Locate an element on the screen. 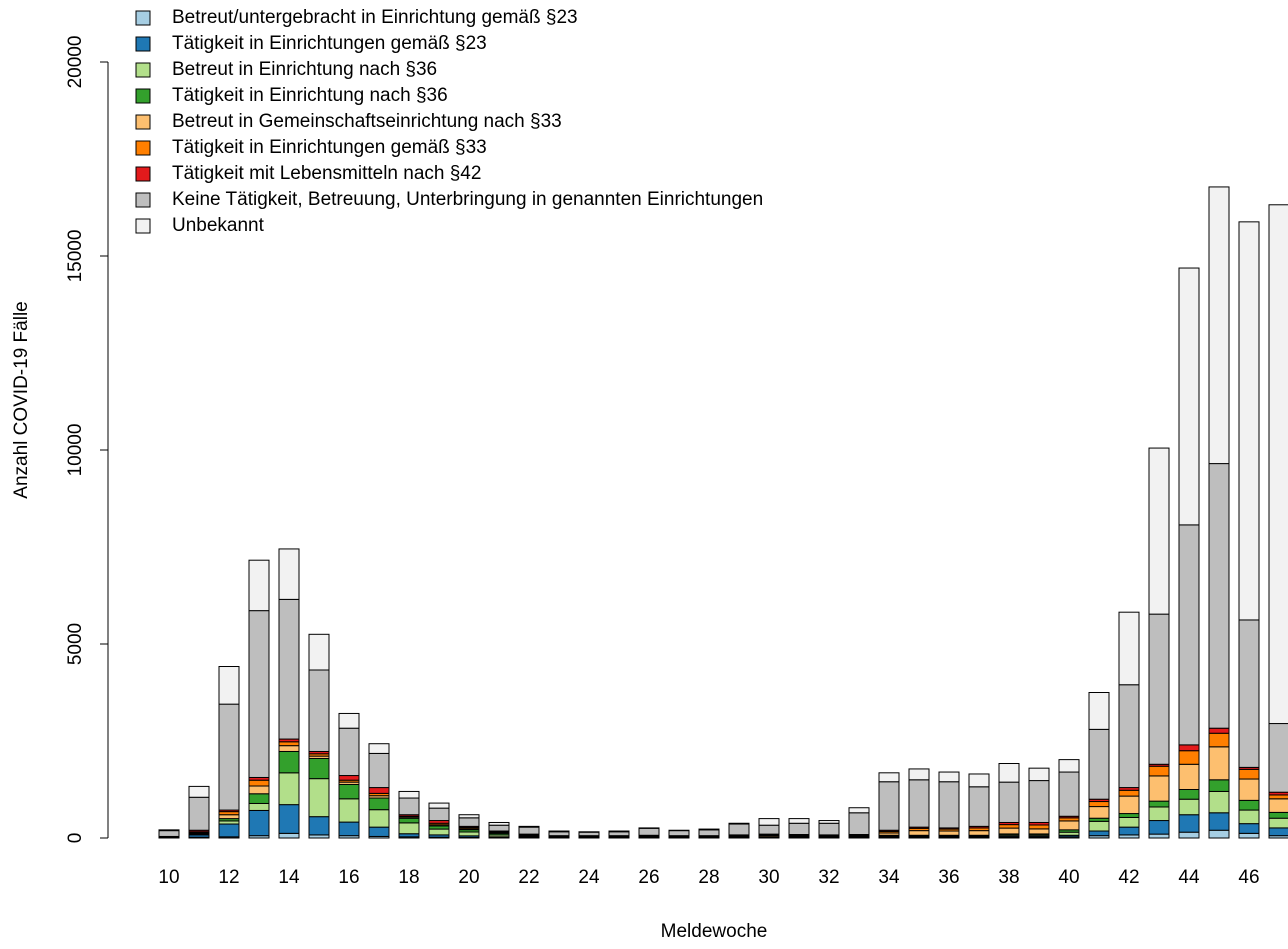  y-tick-label: 20000 is located at coordinates (75, 62).